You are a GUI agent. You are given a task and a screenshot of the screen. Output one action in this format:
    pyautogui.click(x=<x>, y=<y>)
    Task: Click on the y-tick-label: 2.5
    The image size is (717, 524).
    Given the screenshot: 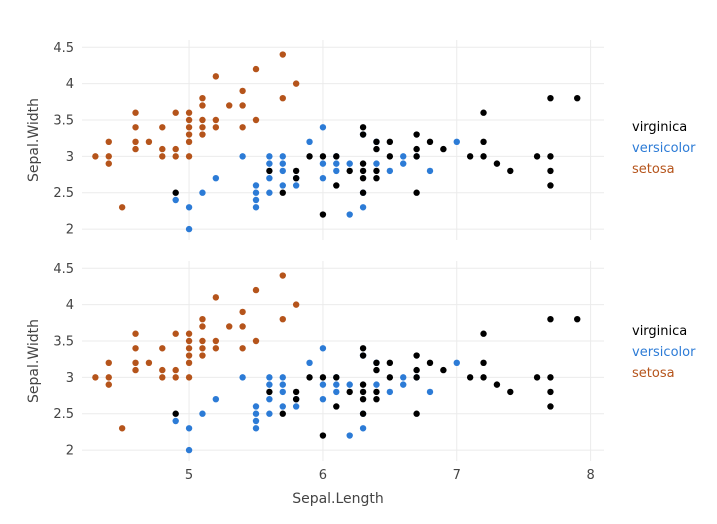 What is the action you would take?
    pyautogui.click(x=63, y=193)
    